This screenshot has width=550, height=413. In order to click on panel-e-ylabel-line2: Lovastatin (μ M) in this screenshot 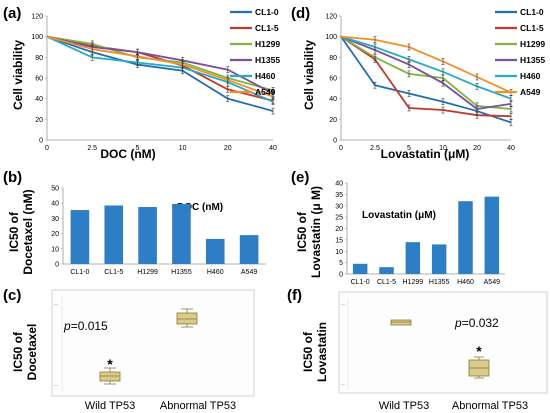, I will do `click(316, 232)`.